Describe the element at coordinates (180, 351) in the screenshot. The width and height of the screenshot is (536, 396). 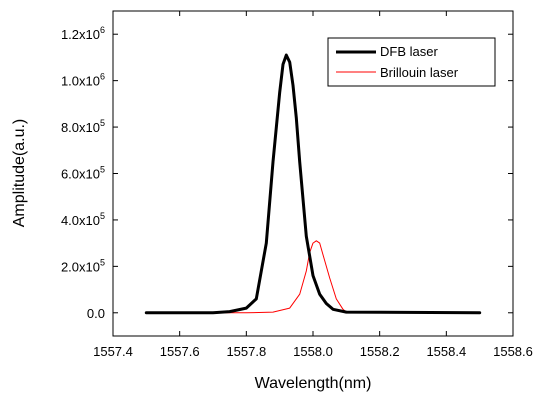
I see `x-tick-label: 1557.6` at that location.